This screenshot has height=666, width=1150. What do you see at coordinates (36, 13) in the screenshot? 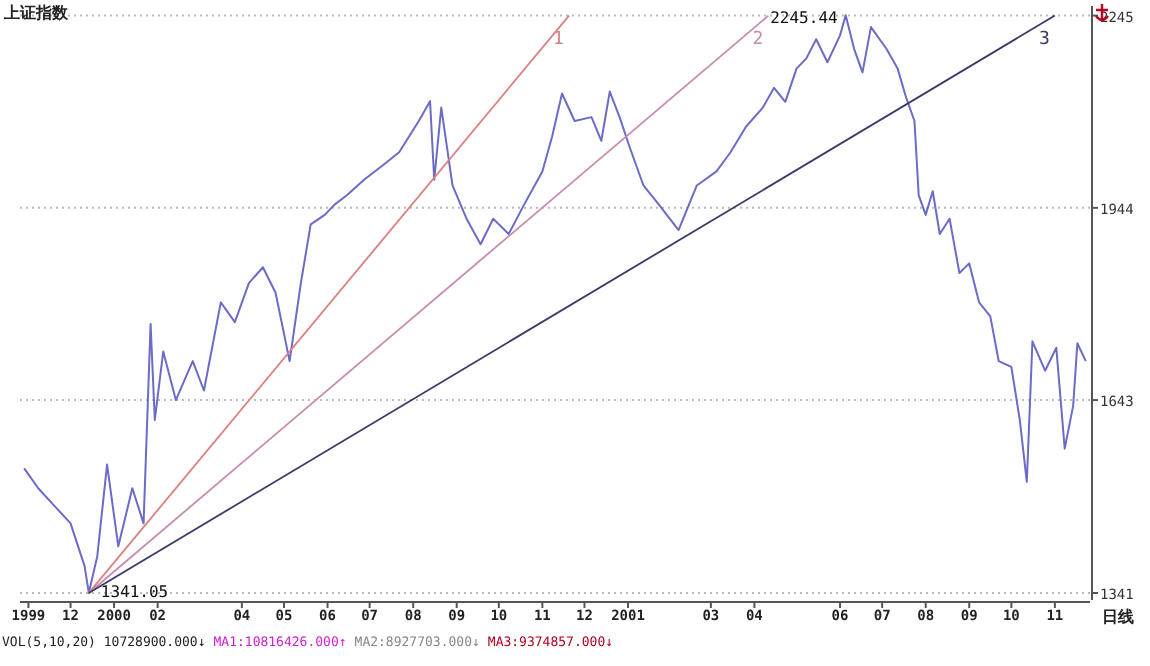
I see `chart-title: 上证指数` at bounding box center [36, 13].